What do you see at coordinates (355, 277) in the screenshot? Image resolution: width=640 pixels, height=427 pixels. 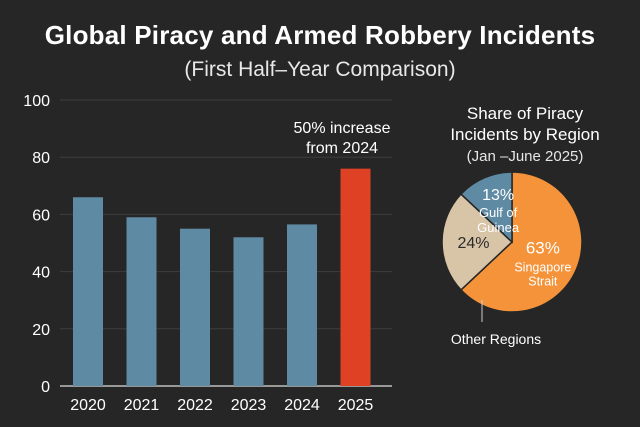 I see `bar-2025` at bounding box center [355, 277].